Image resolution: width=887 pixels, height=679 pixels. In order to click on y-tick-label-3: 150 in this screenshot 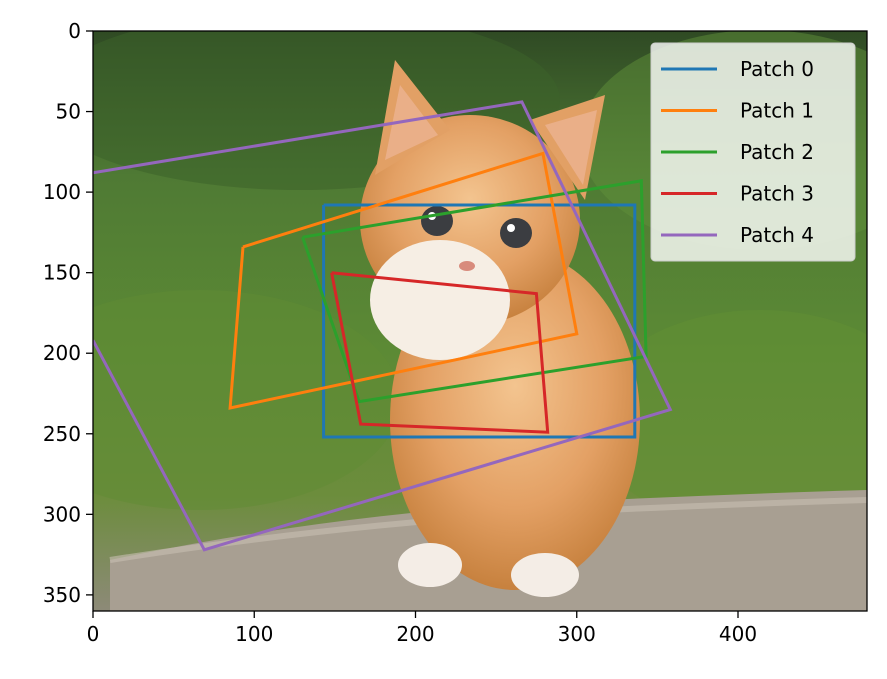, I will do `click(62, 273)`.